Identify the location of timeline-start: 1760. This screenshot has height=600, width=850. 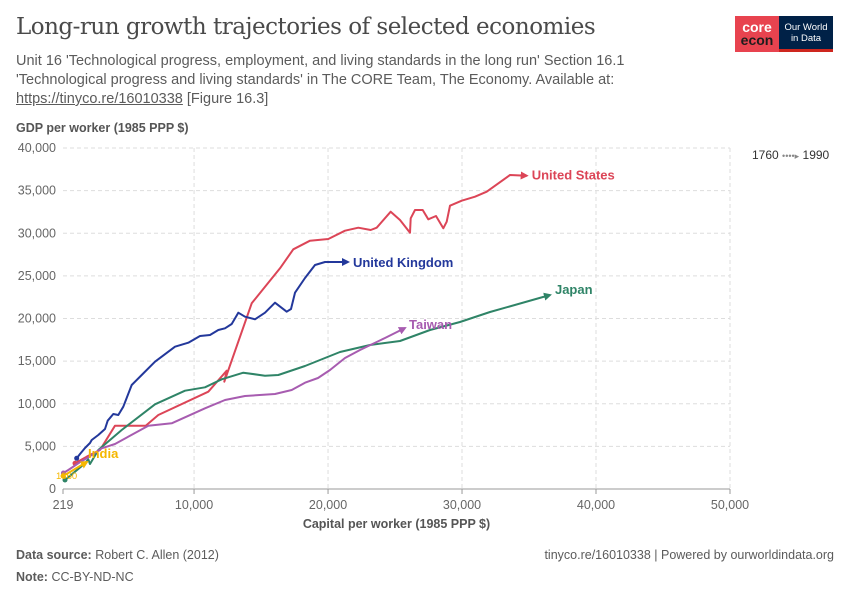
(765, 155).